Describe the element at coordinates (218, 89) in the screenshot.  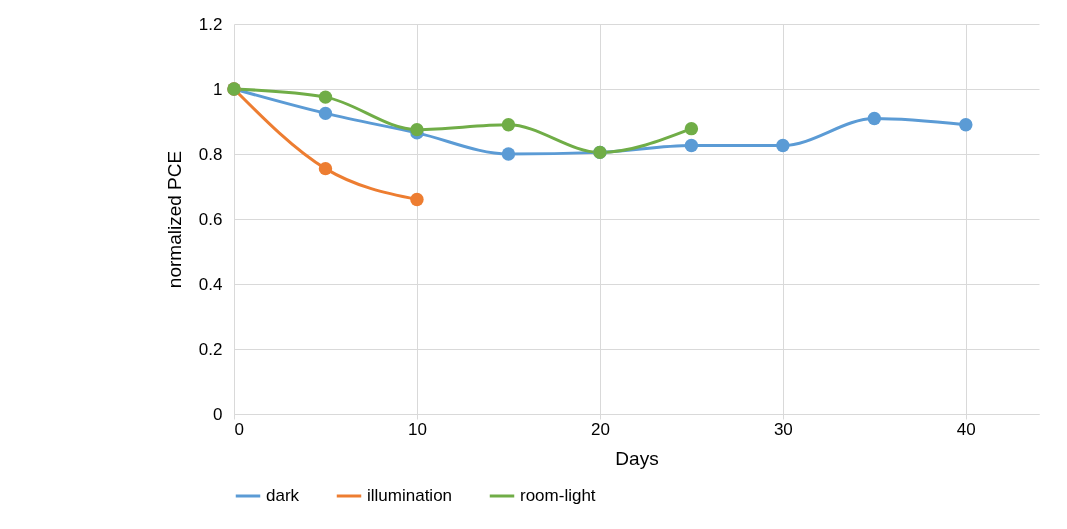
I see `y-tick-label: 1` at that location.